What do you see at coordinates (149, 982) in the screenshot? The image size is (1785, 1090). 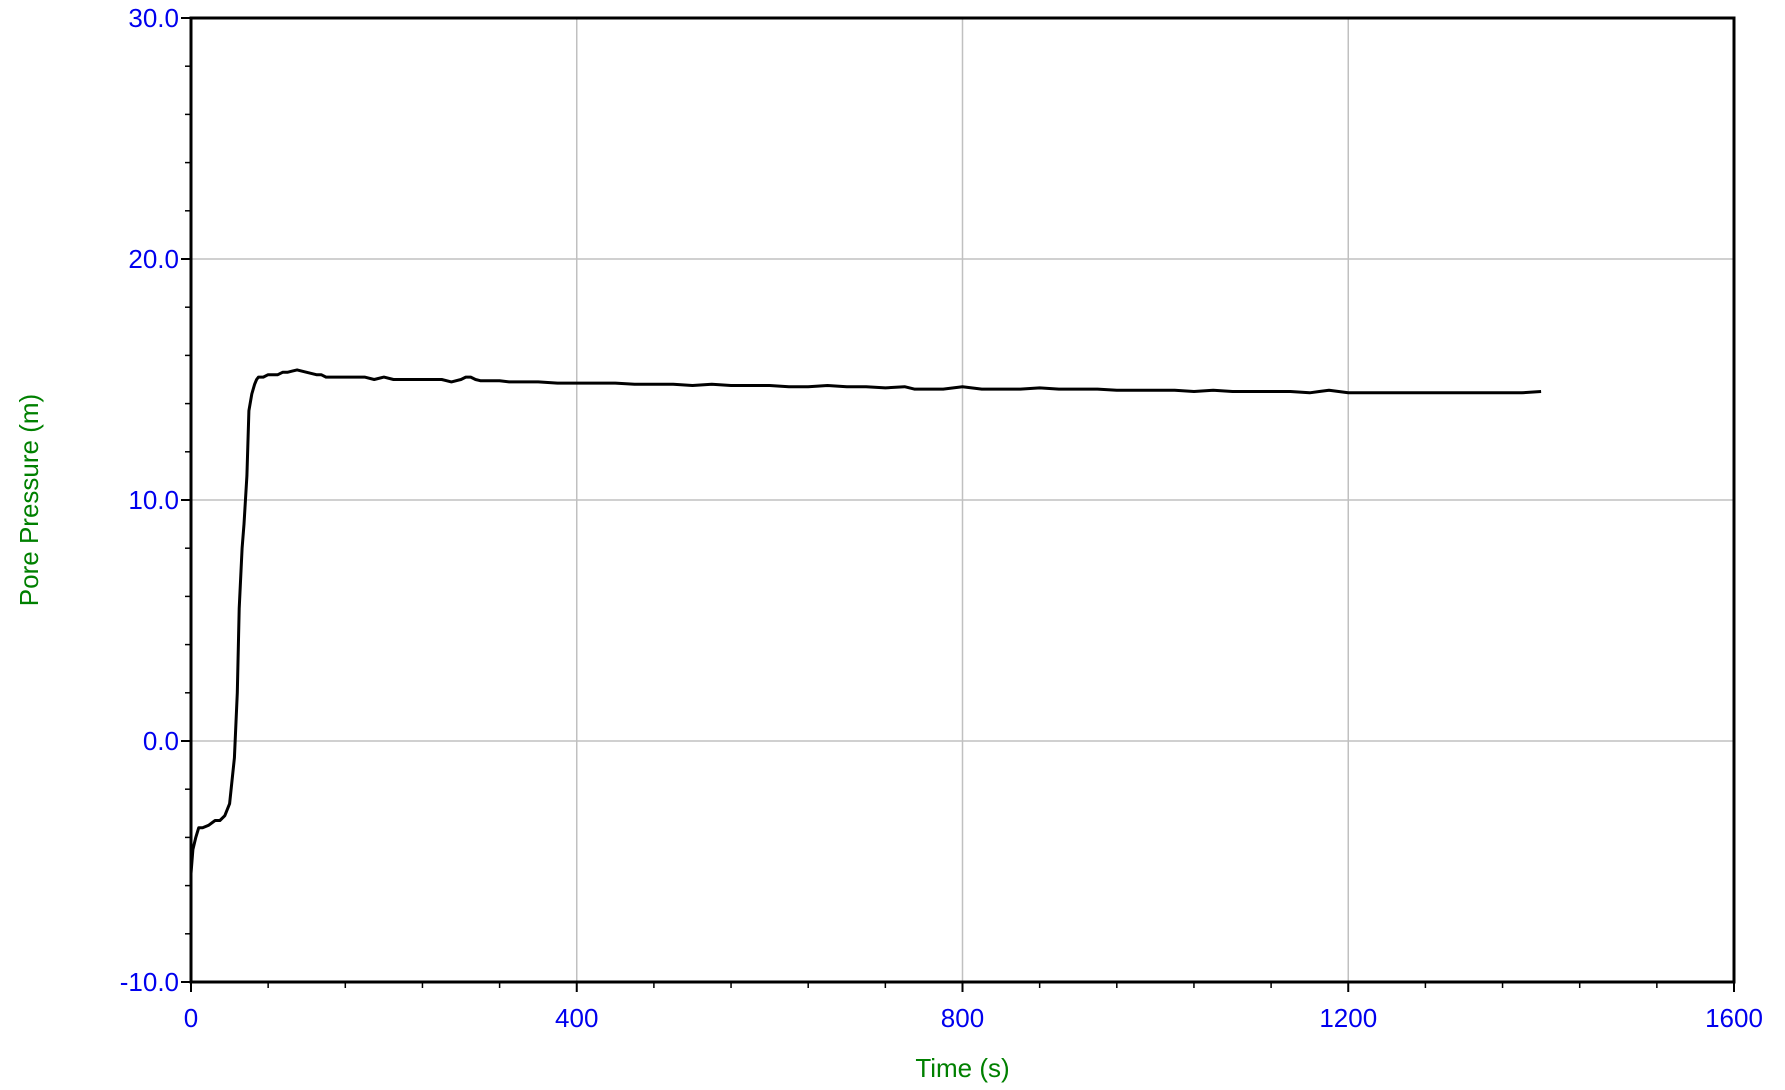 I see `y-tick-label: -10.0` at bounding box center [149, 982].